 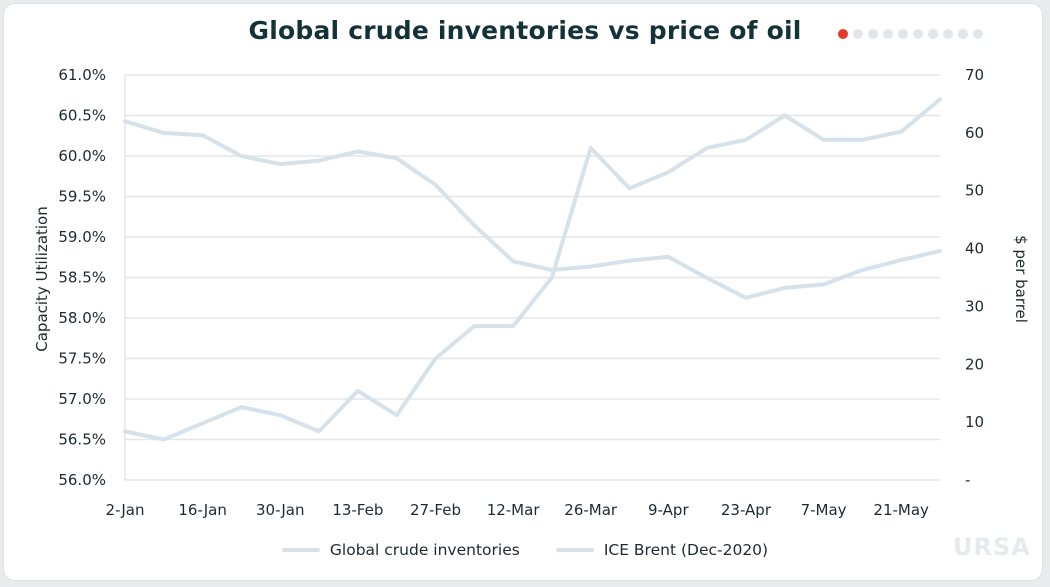 I want to click on slide-pager, so click(x=910, y=34).